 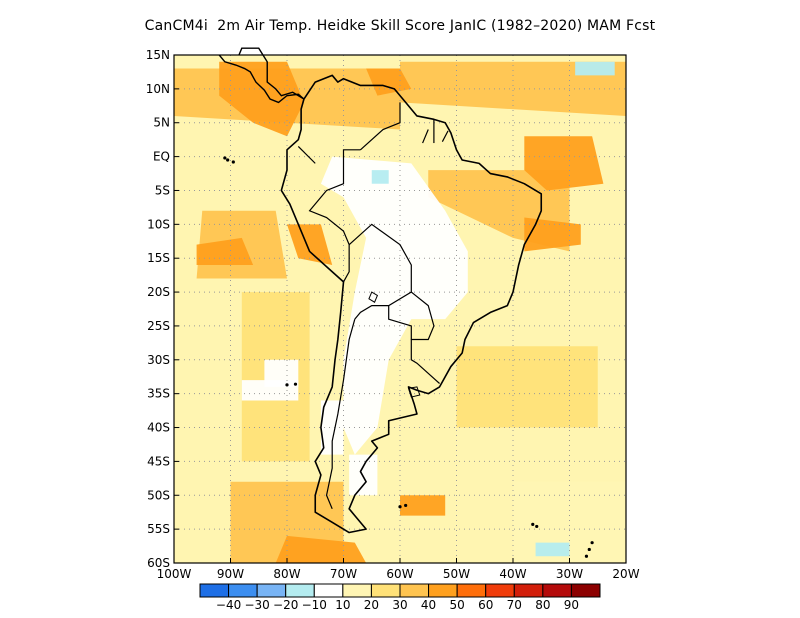 I want to click on lon-tick-label: 30W, so click(x=569, y=574).